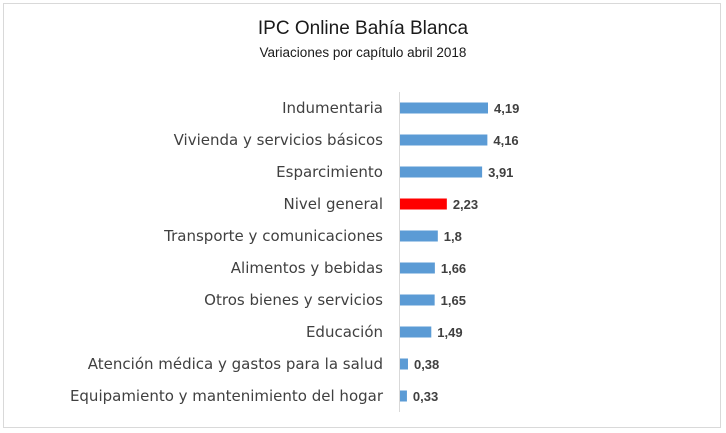 Image resolution: width=726 pixels, height=433 pixels. I want to click on category-label: Otros bienes y servicios, so click(293, 300).